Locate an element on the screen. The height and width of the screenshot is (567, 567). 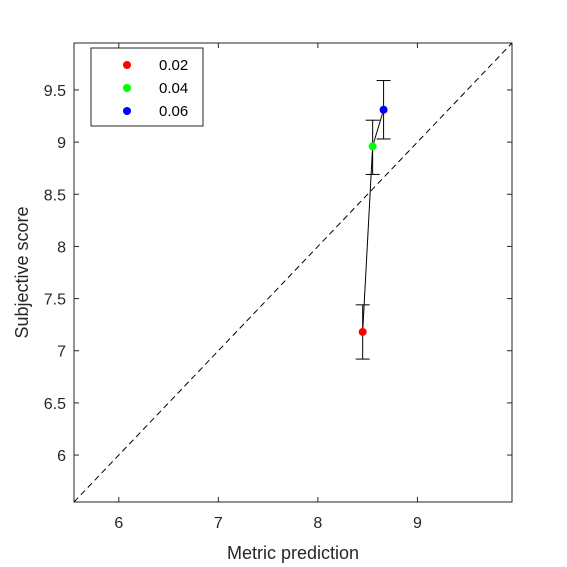
y-axis-label: Subjective score is located at coordinates (22, 272).